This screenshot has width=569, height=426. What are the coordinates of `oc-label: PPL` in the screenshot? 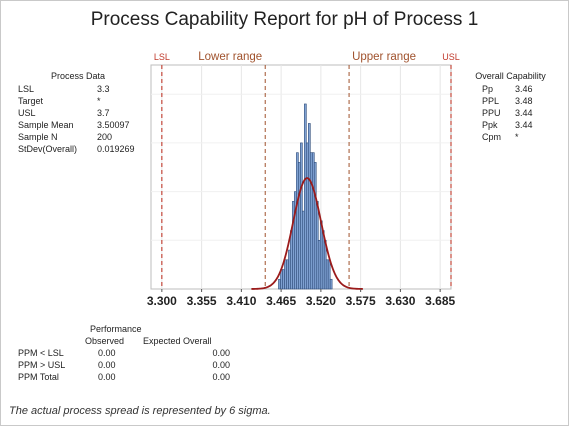 It's located at (491, 101).